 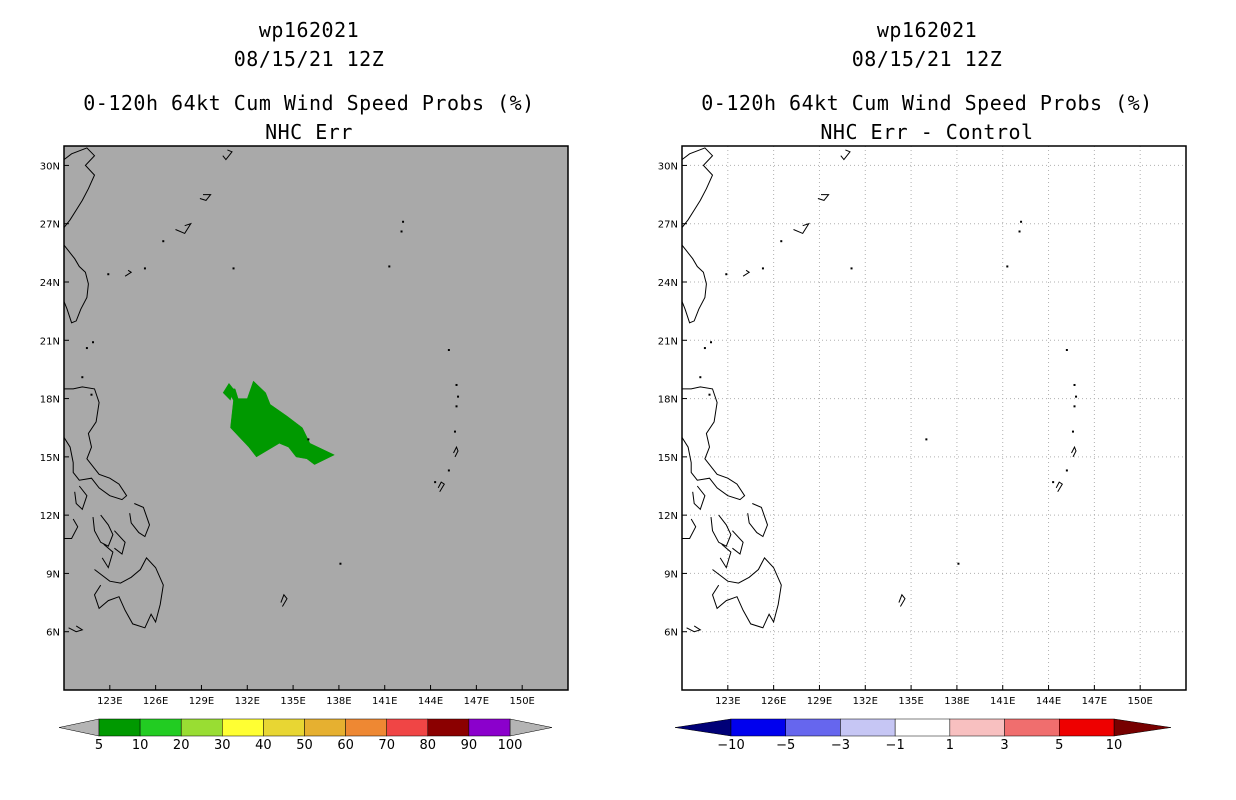 I want to click on lat-tick-label: 15N, so click(x=668, y=458).